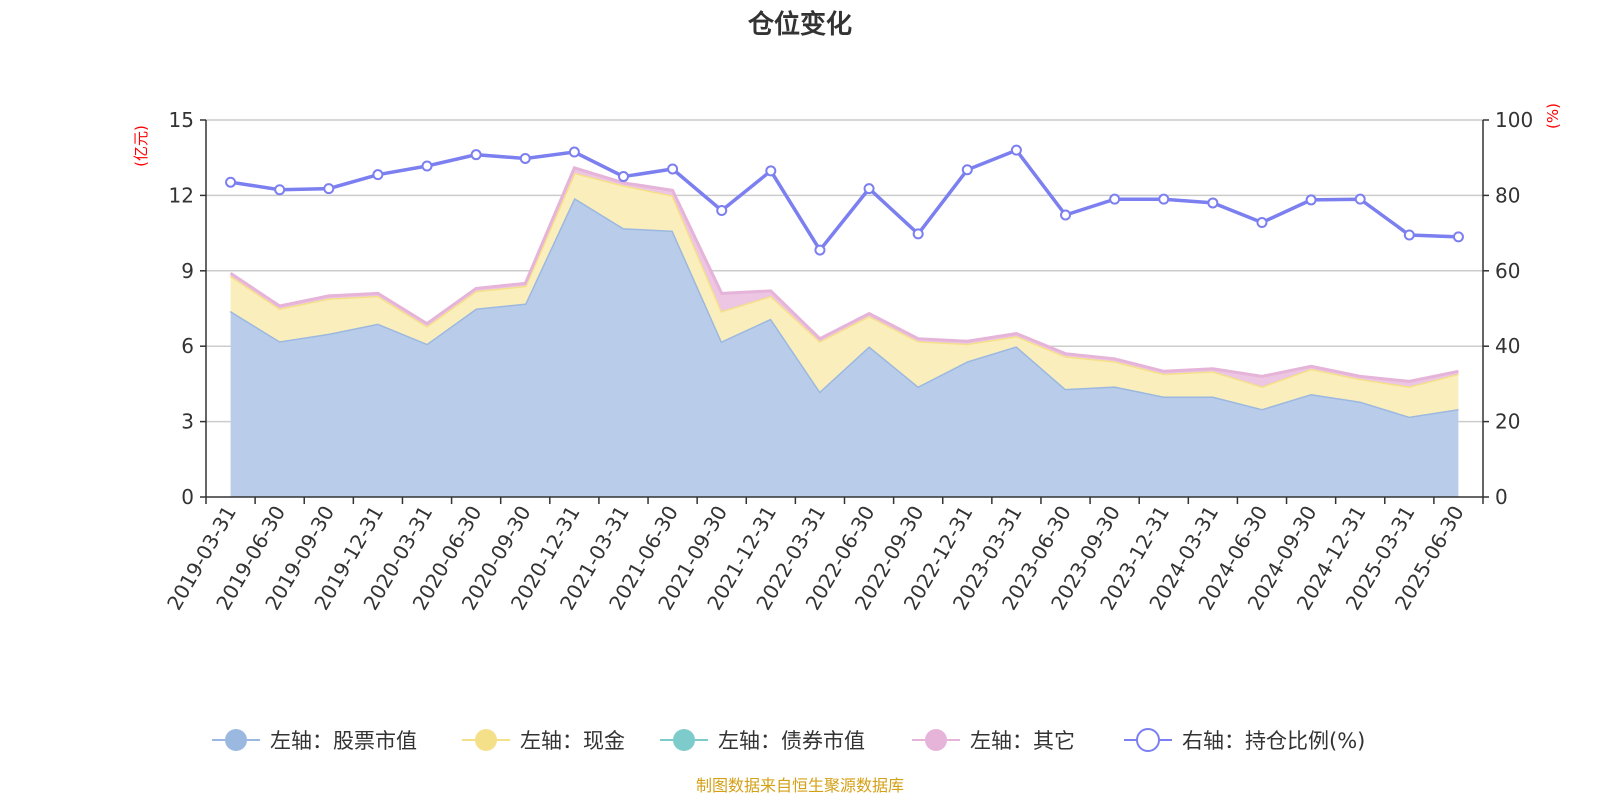  I want to click on right-axis-tick-label: 80, so click(1507, 195).